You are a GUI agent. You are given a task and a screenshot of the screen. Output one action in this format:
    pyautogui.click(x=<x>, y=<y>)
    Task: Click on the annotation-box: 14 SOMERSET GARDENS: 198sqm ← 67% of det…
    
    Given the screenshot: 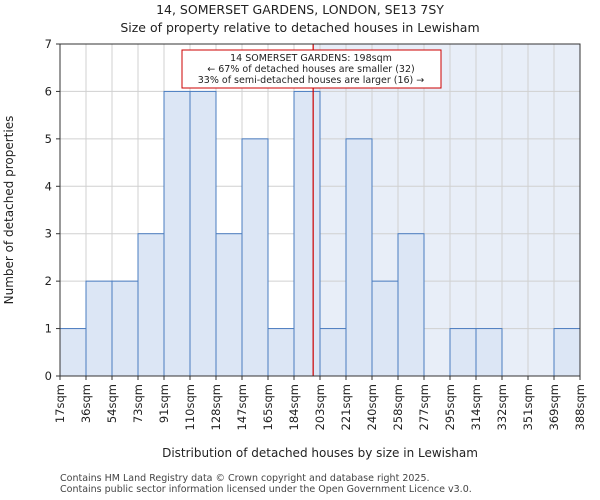 What is the action you would take?
    pyautogui.click(x=311, y=69)
    